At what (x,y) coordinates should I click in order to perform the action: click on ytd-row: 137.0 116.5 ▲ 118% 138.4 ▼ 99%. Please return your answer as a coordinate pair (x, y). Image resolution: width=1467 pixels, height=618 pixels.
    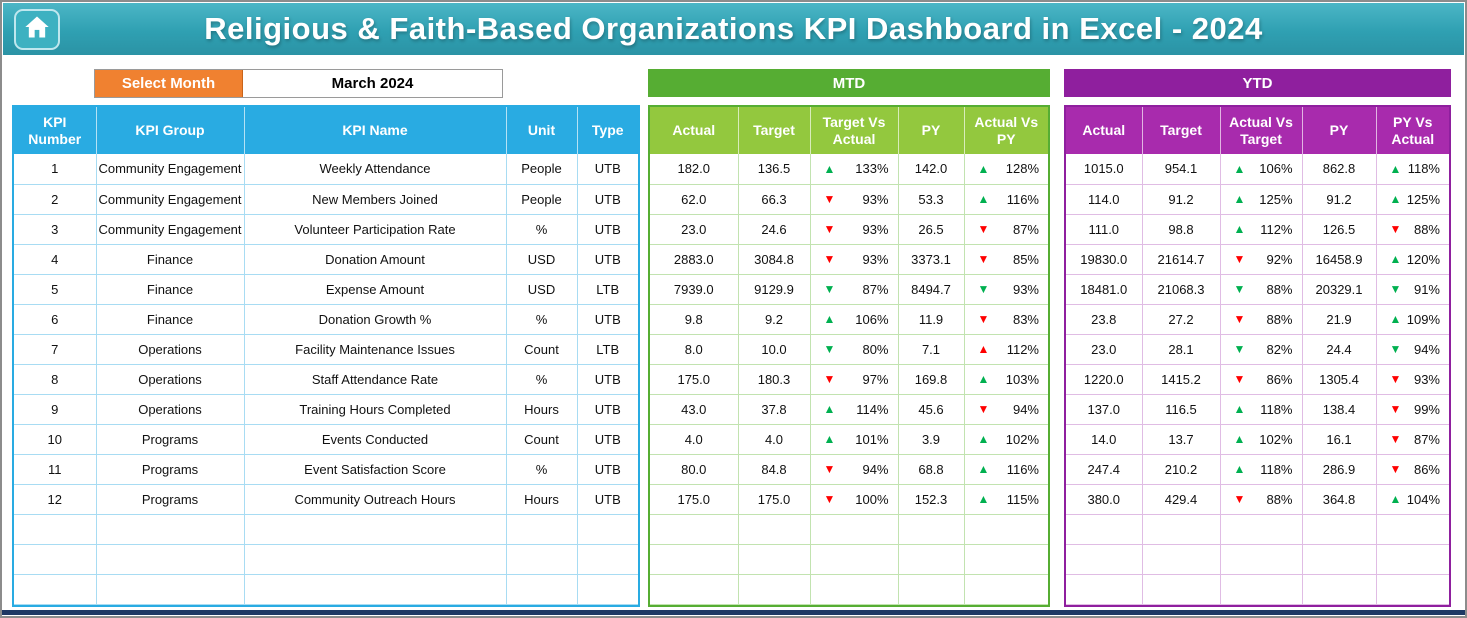
    Looking at the image, I should click on (1257, 409).